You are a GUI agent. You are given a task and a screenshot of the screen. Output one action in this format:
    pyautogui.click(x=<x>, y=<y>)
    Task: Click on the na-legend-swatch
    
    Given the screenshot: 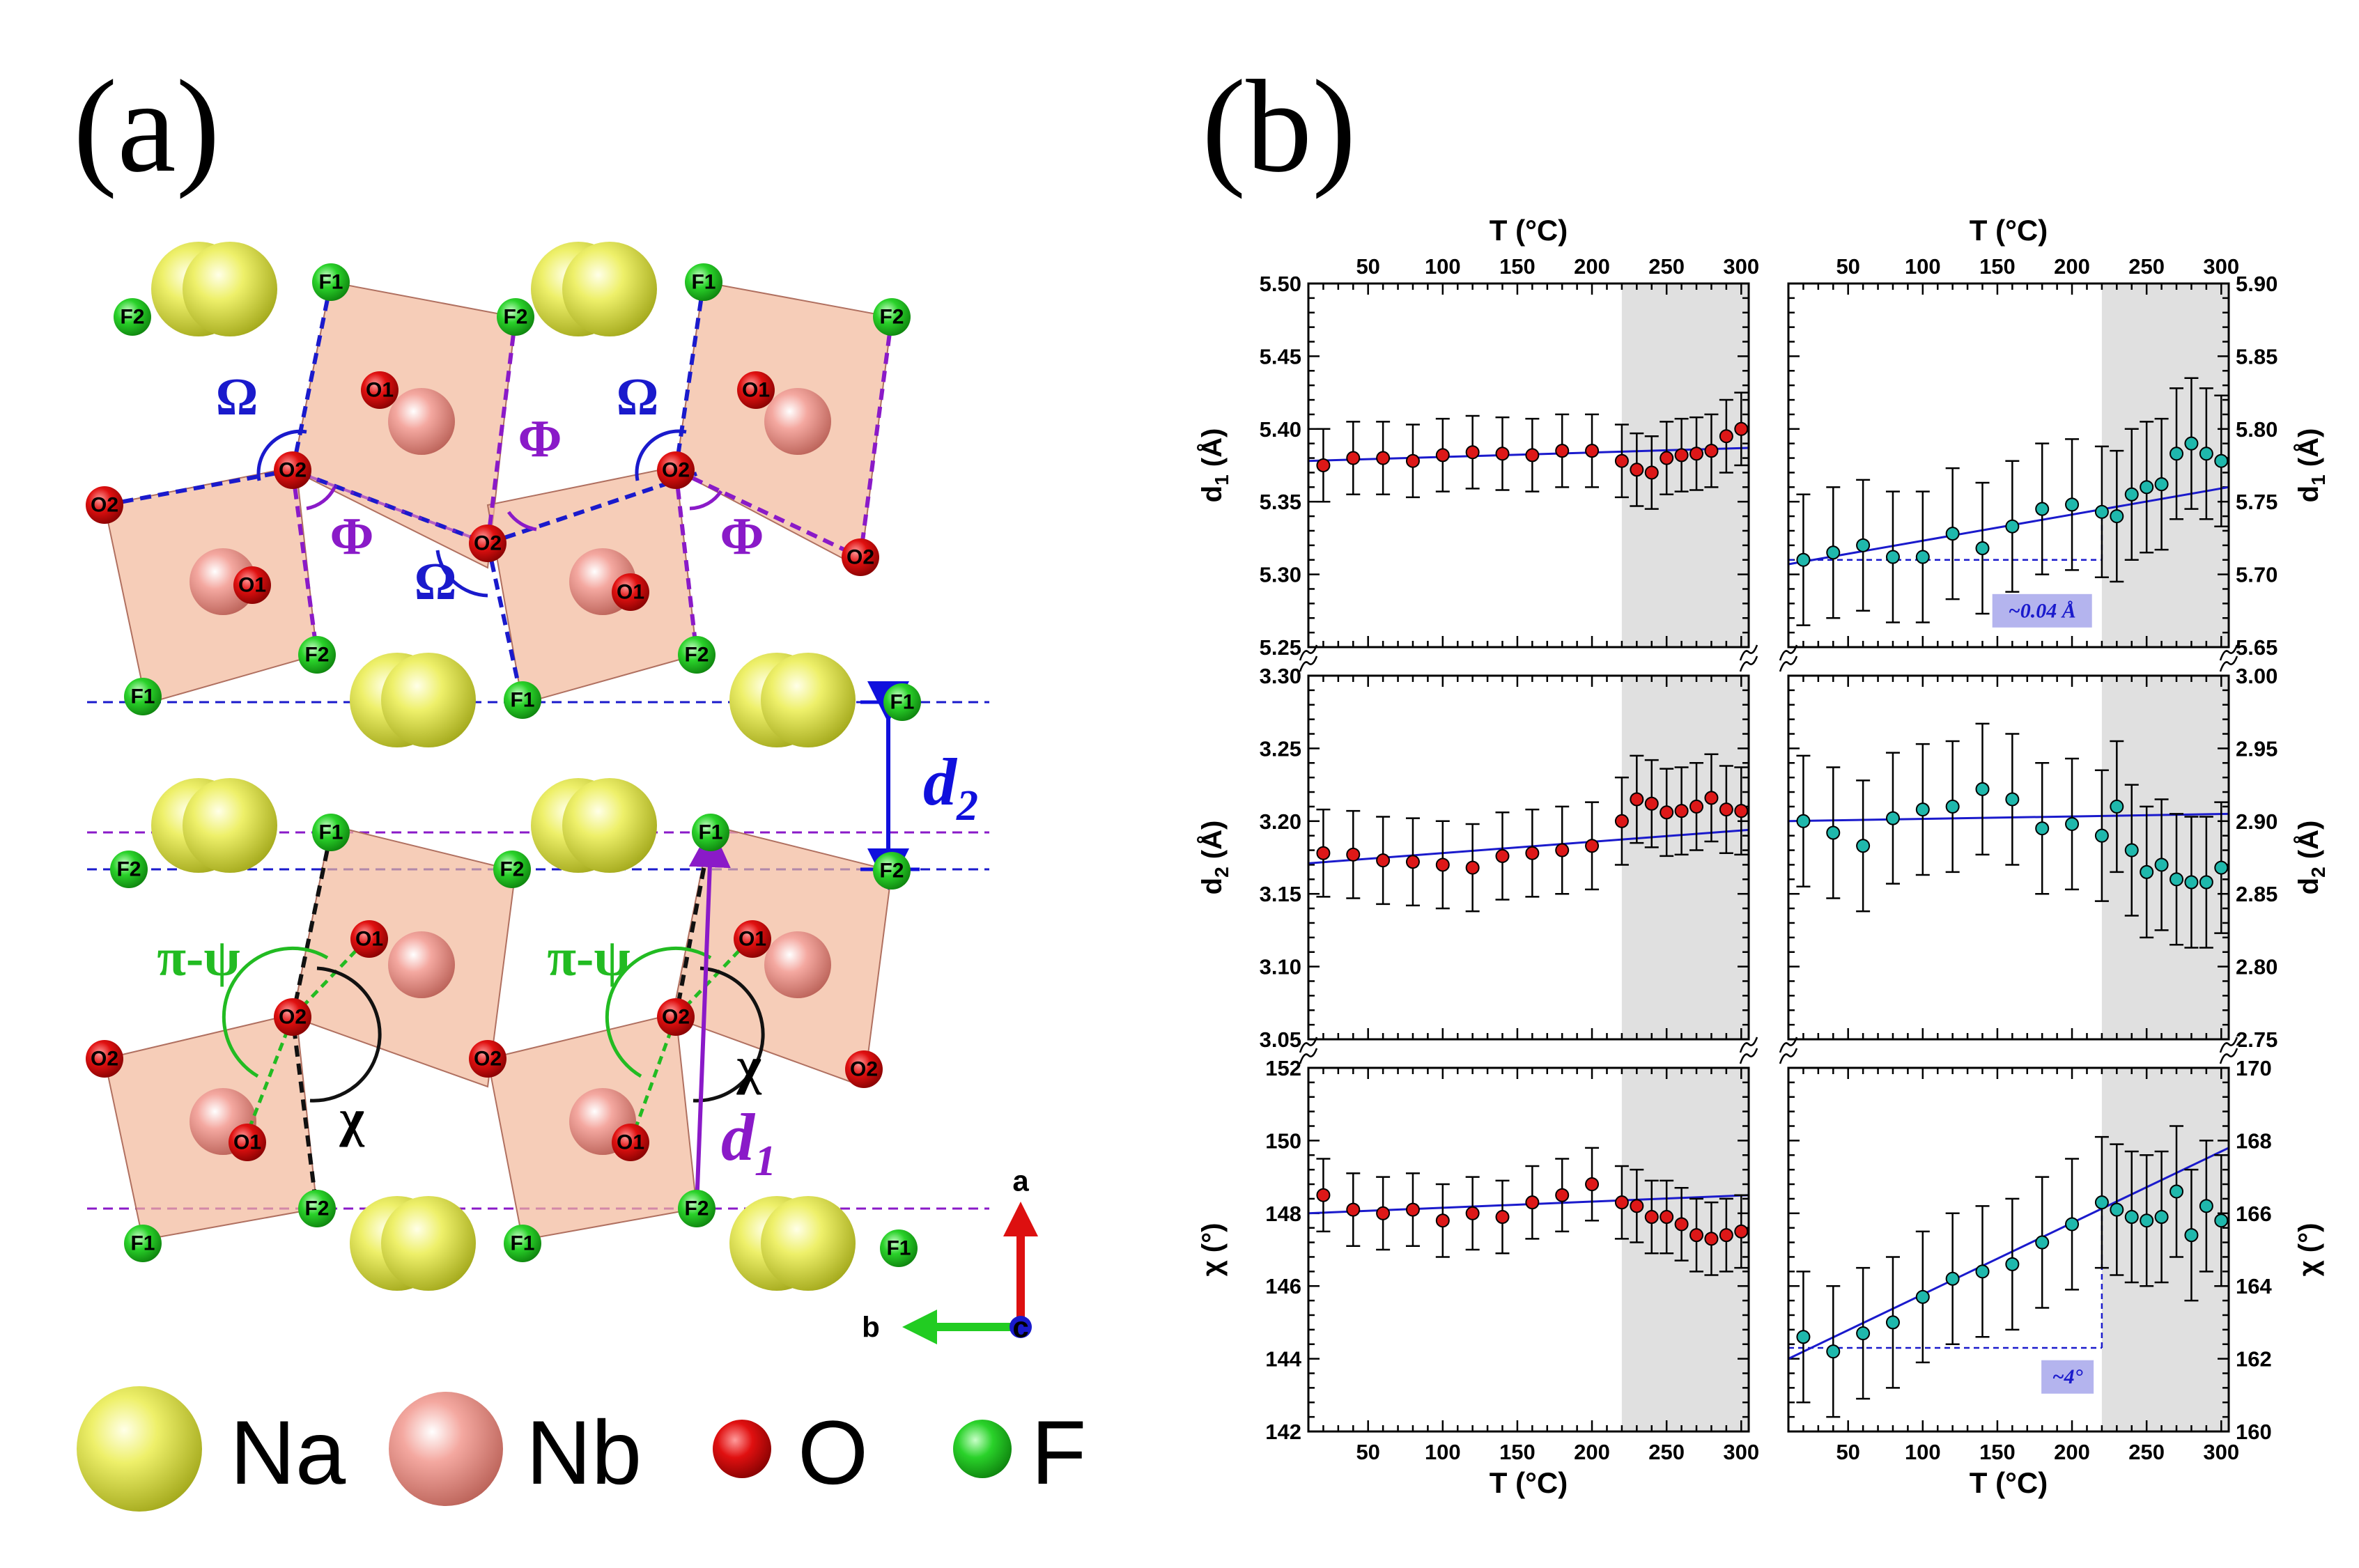 What is the action you would take?
    pyautogui.click(x=139, y=1449)
    